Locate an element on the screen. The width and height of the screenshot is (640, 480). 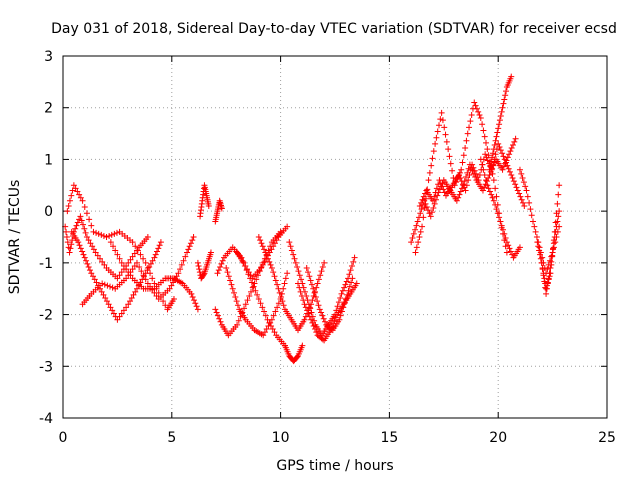
series-s10 is located at coordinates (248, 283).